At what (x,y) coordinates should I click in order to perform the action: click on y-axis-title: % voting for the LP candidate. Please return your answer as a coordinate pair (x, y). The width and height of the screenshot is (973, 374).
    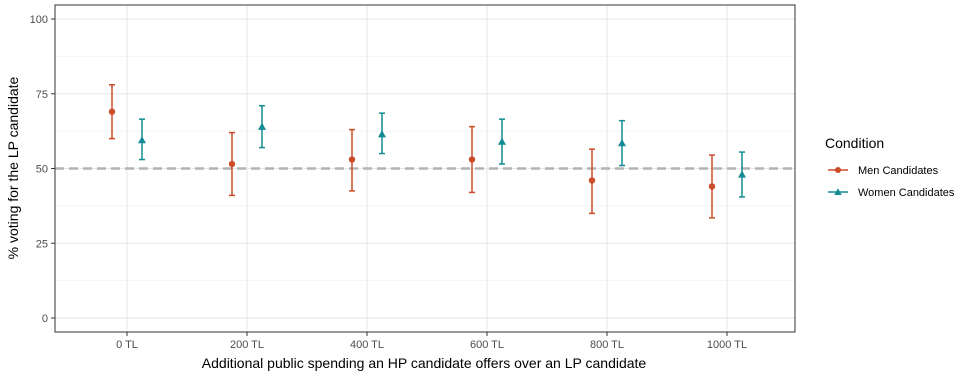
    Looking at the image, I should click on (13, 167).